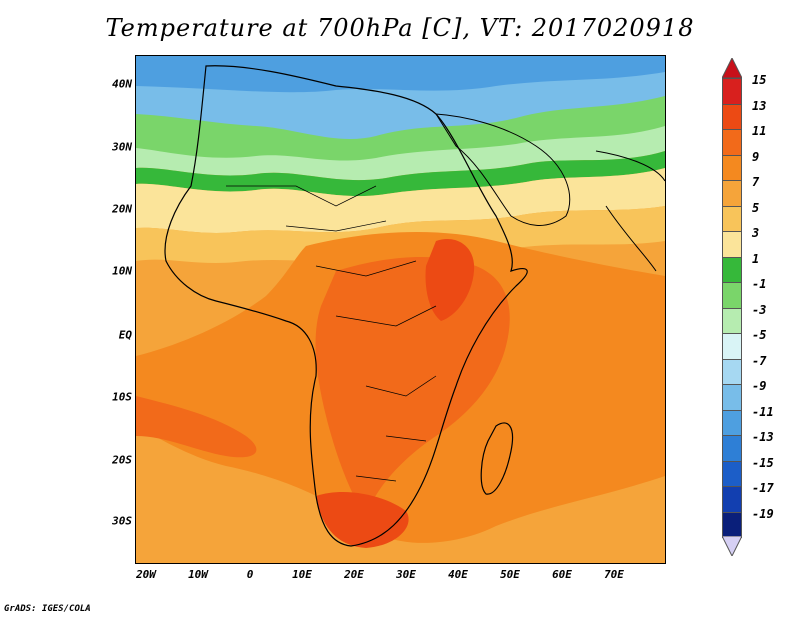 This screenshot has height=618, width=800. What do you see at coordinates (763, 488) in the screenshot?
I see `colorbar-label: -17` at bounding box center [763, 488].